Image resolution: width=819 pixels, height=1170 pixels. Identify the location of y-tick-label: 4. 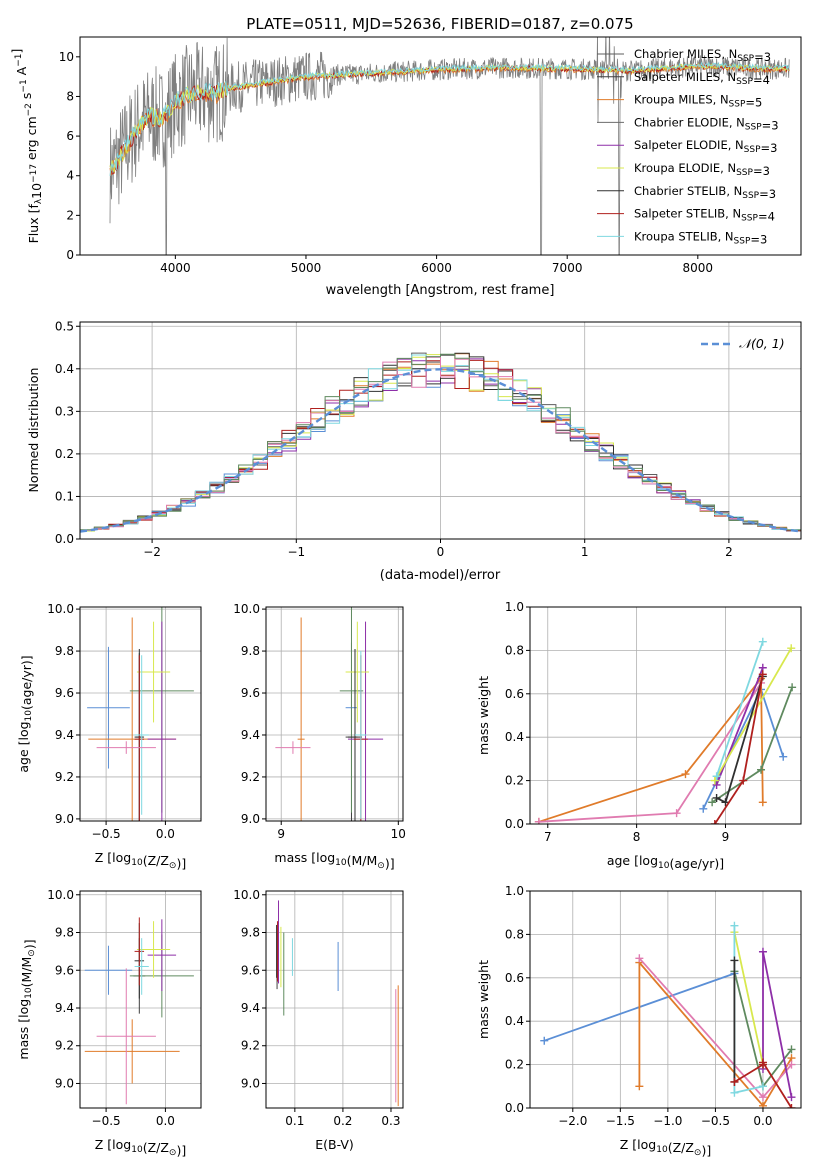
(70, 176).